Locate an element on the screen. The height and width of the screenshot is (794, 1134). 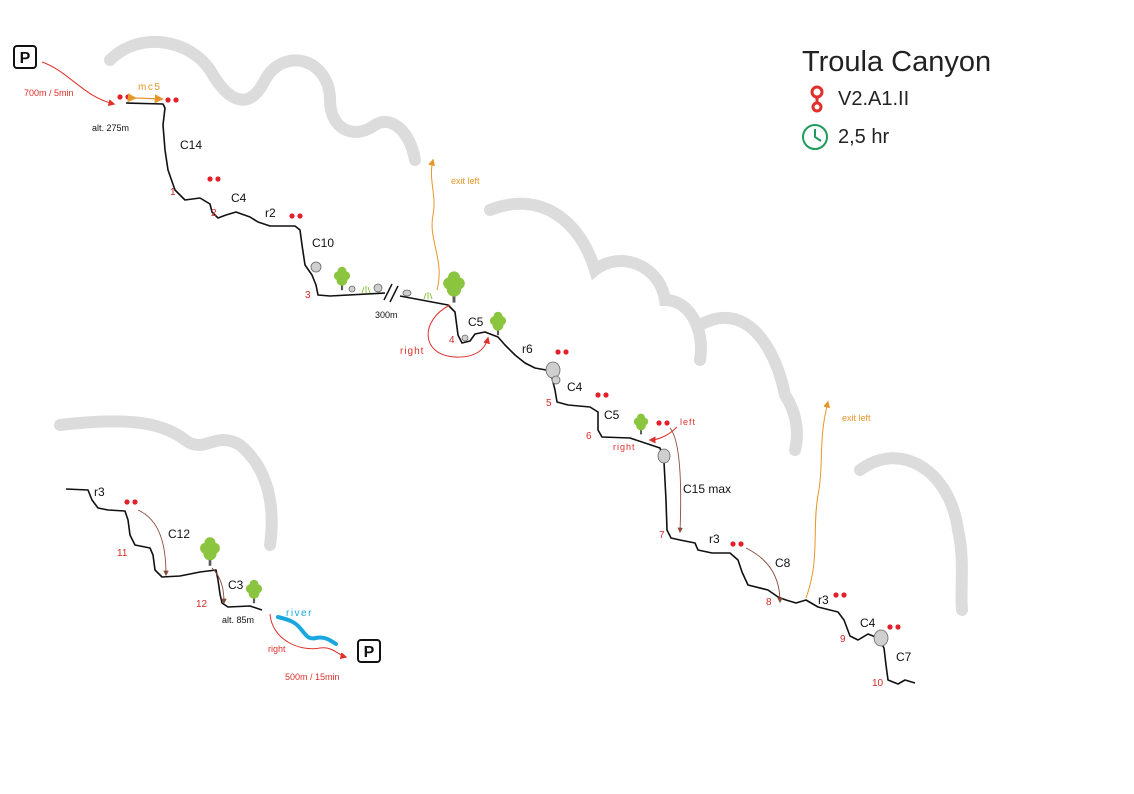
anchor-number: 3 is located at coordinates (308, 295).